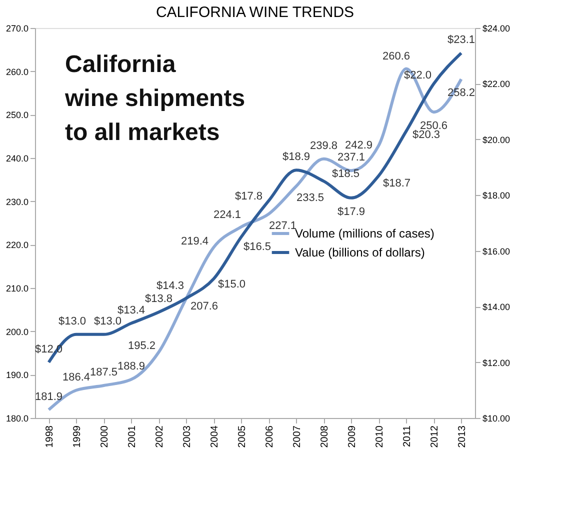 The width and height of the screenshot is (562, 518). I want to click on data-label: 260.6, so click(396, 56).